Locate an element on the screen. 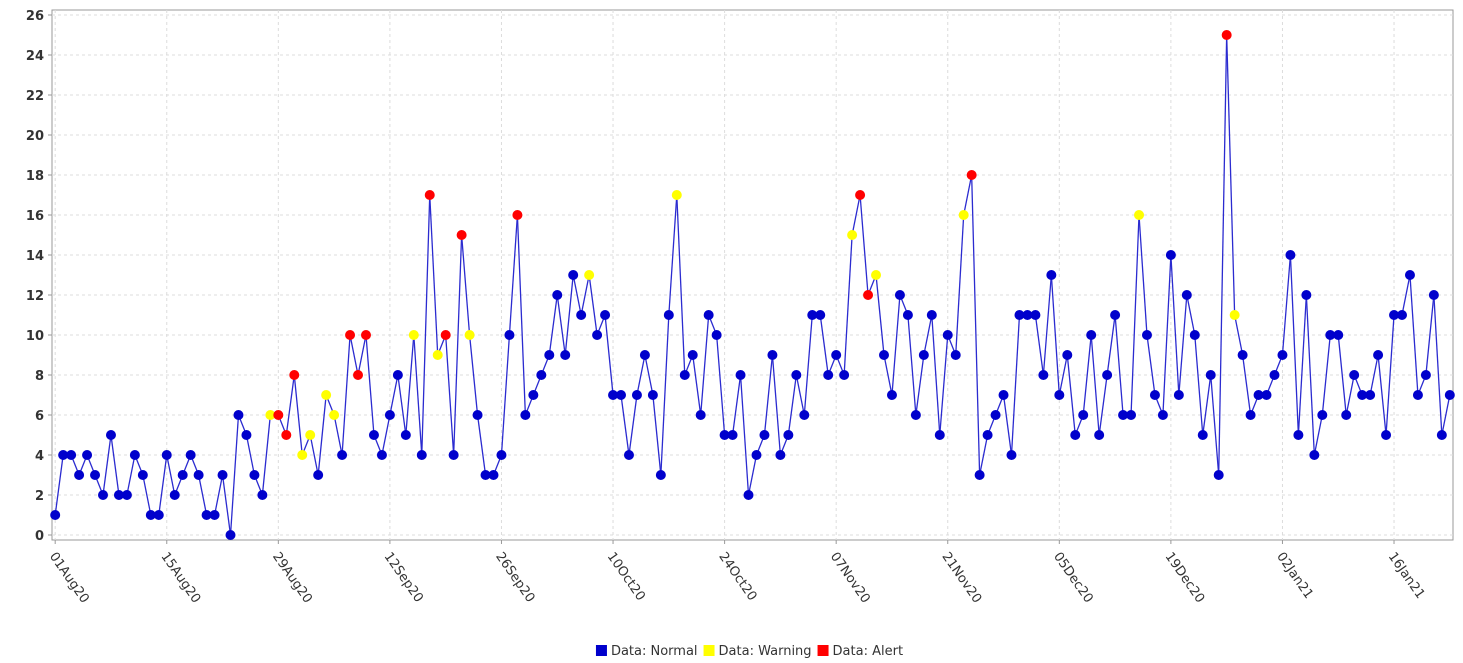  y-tick-label: 20 is located at coordinates (35, 136).